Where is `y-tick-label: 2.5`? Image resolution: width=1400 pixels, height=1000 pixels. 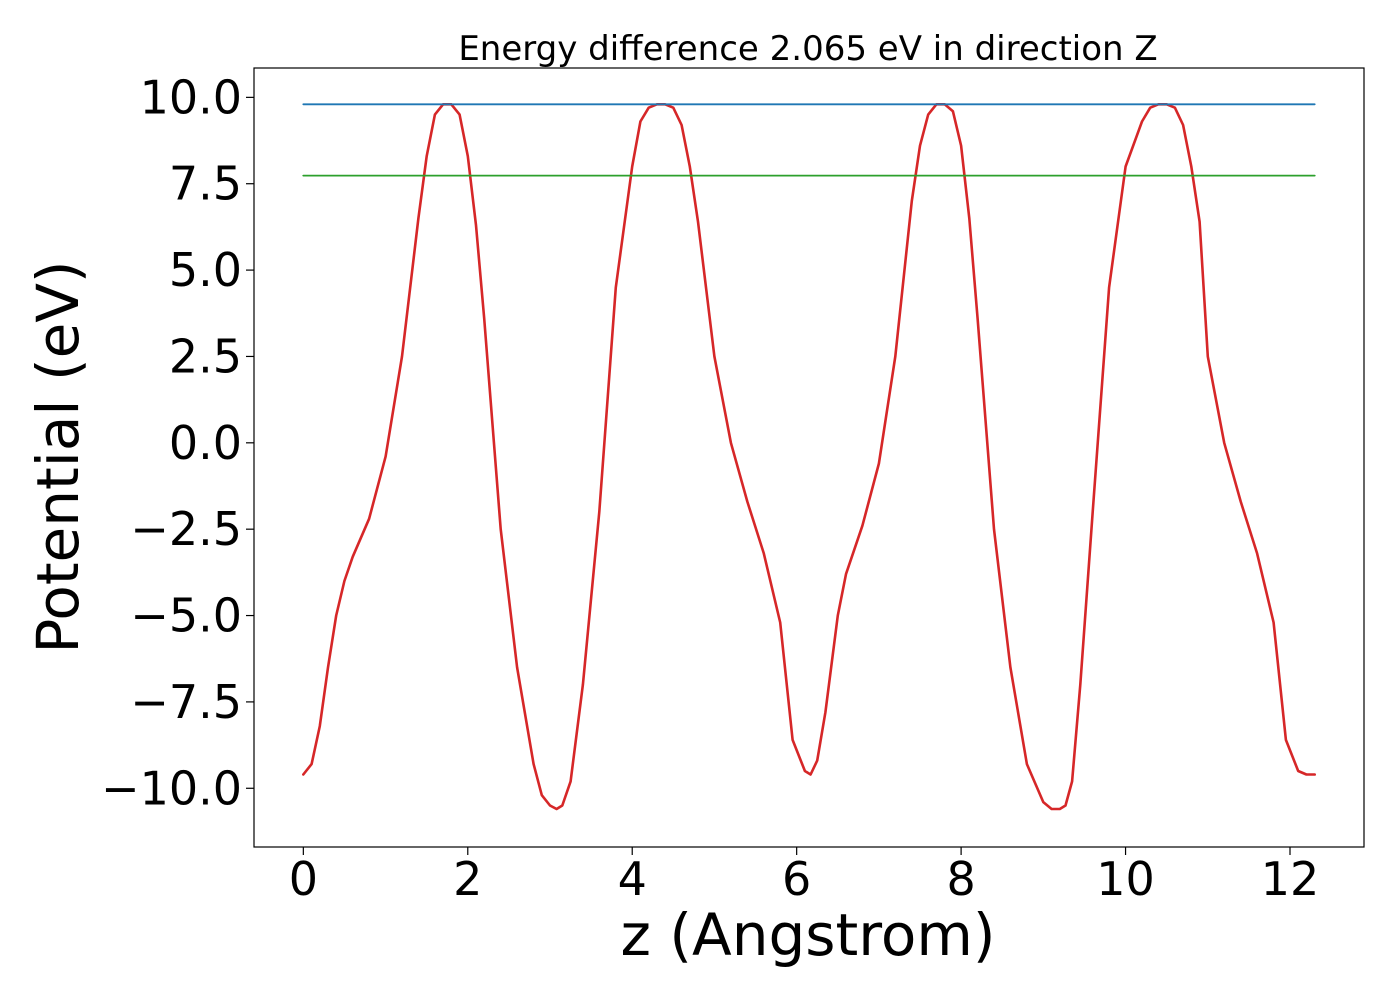
y-tick-label: 2.5 is located at coordinates (205, 356).